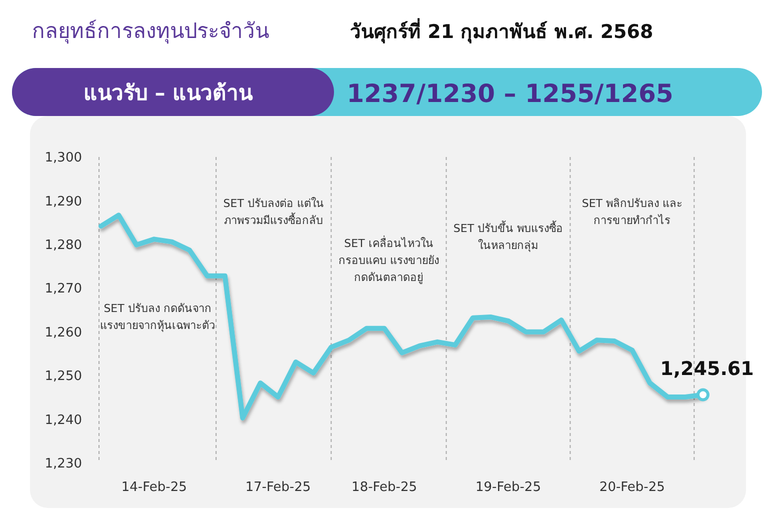 The height and width of the screenshot is (519, 768). What do you see at coordinates (63, 376) in the screenshot?
I see `y-tick-label: 1,250` at bounding box center [63, 376].